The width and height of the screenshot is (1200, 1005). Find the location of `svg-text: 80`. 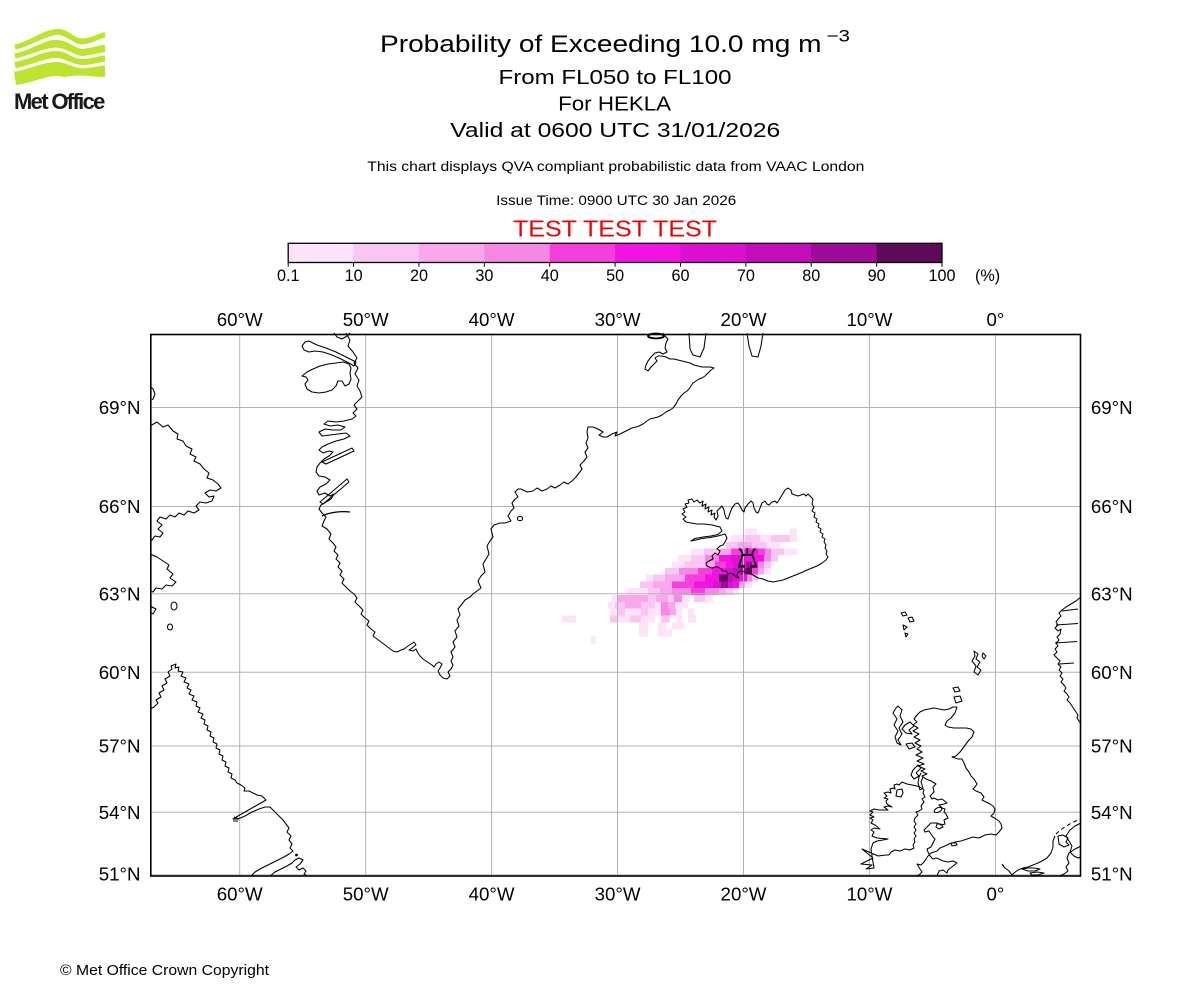

svg-text: 80 is located at coordinates (811, 276).